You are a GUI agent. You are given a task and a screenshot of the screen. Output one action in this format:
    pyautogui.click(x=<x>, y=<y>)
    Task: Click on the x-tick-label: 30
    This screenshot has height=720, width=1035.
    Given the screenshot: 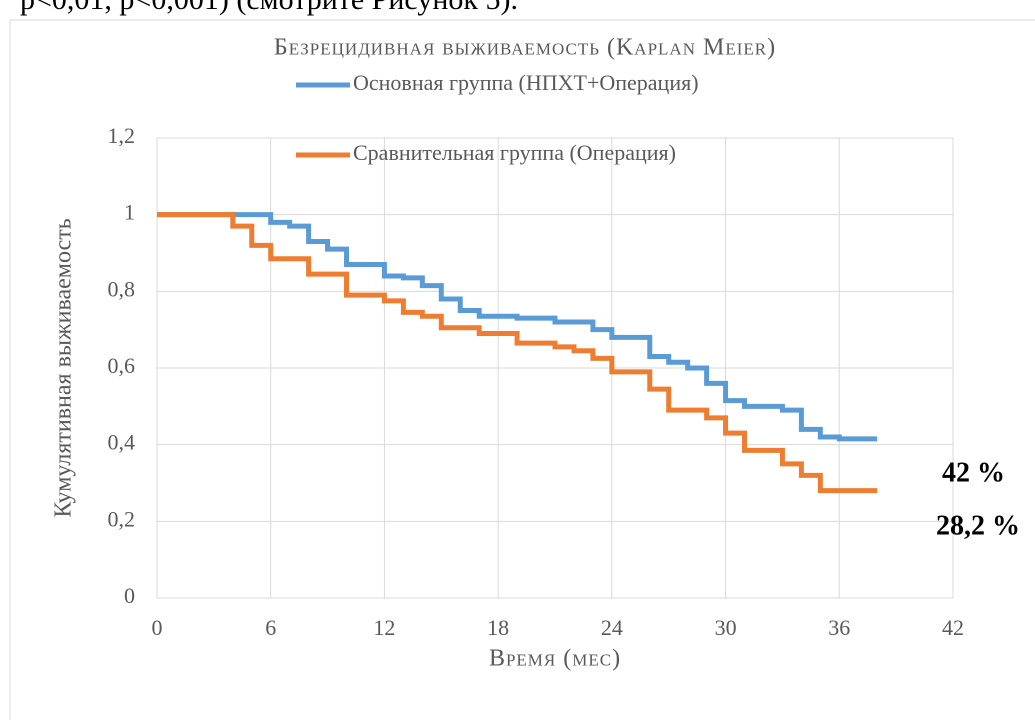 What is the action you would take?
    pyautogui.click(x=726, y=627)
    